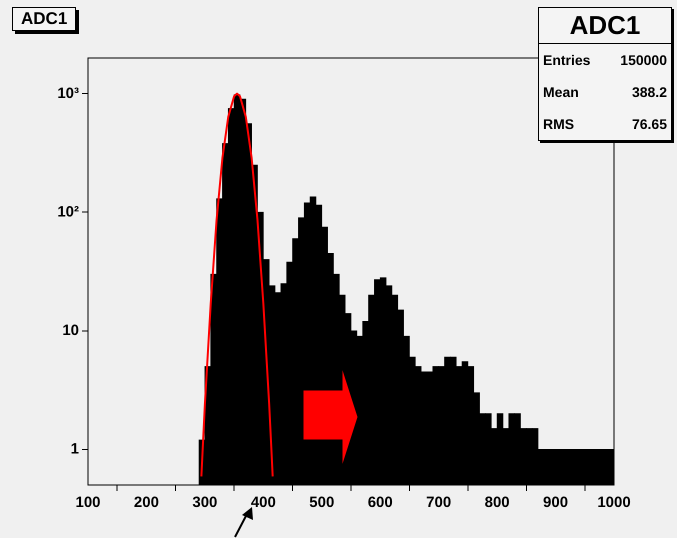  Describe the element at coordinates (643, 60) in the screenshot. I see `text: 150000` at that location.